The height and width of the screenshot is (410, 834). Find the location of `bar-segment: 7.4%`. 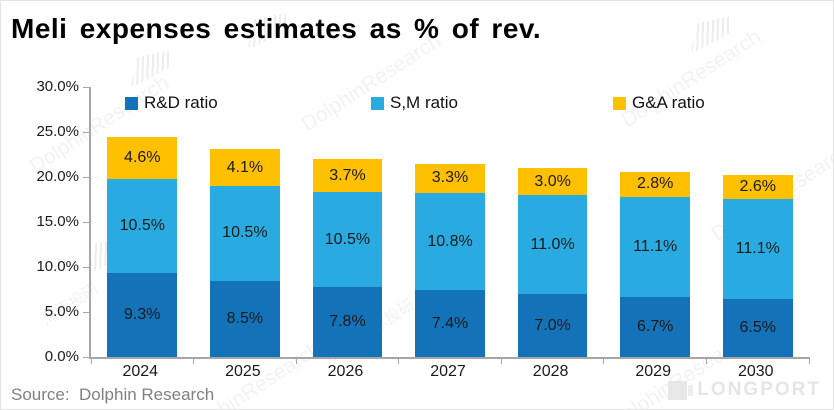

bar-segment: 7.4% is located at coordinates (450, 323).